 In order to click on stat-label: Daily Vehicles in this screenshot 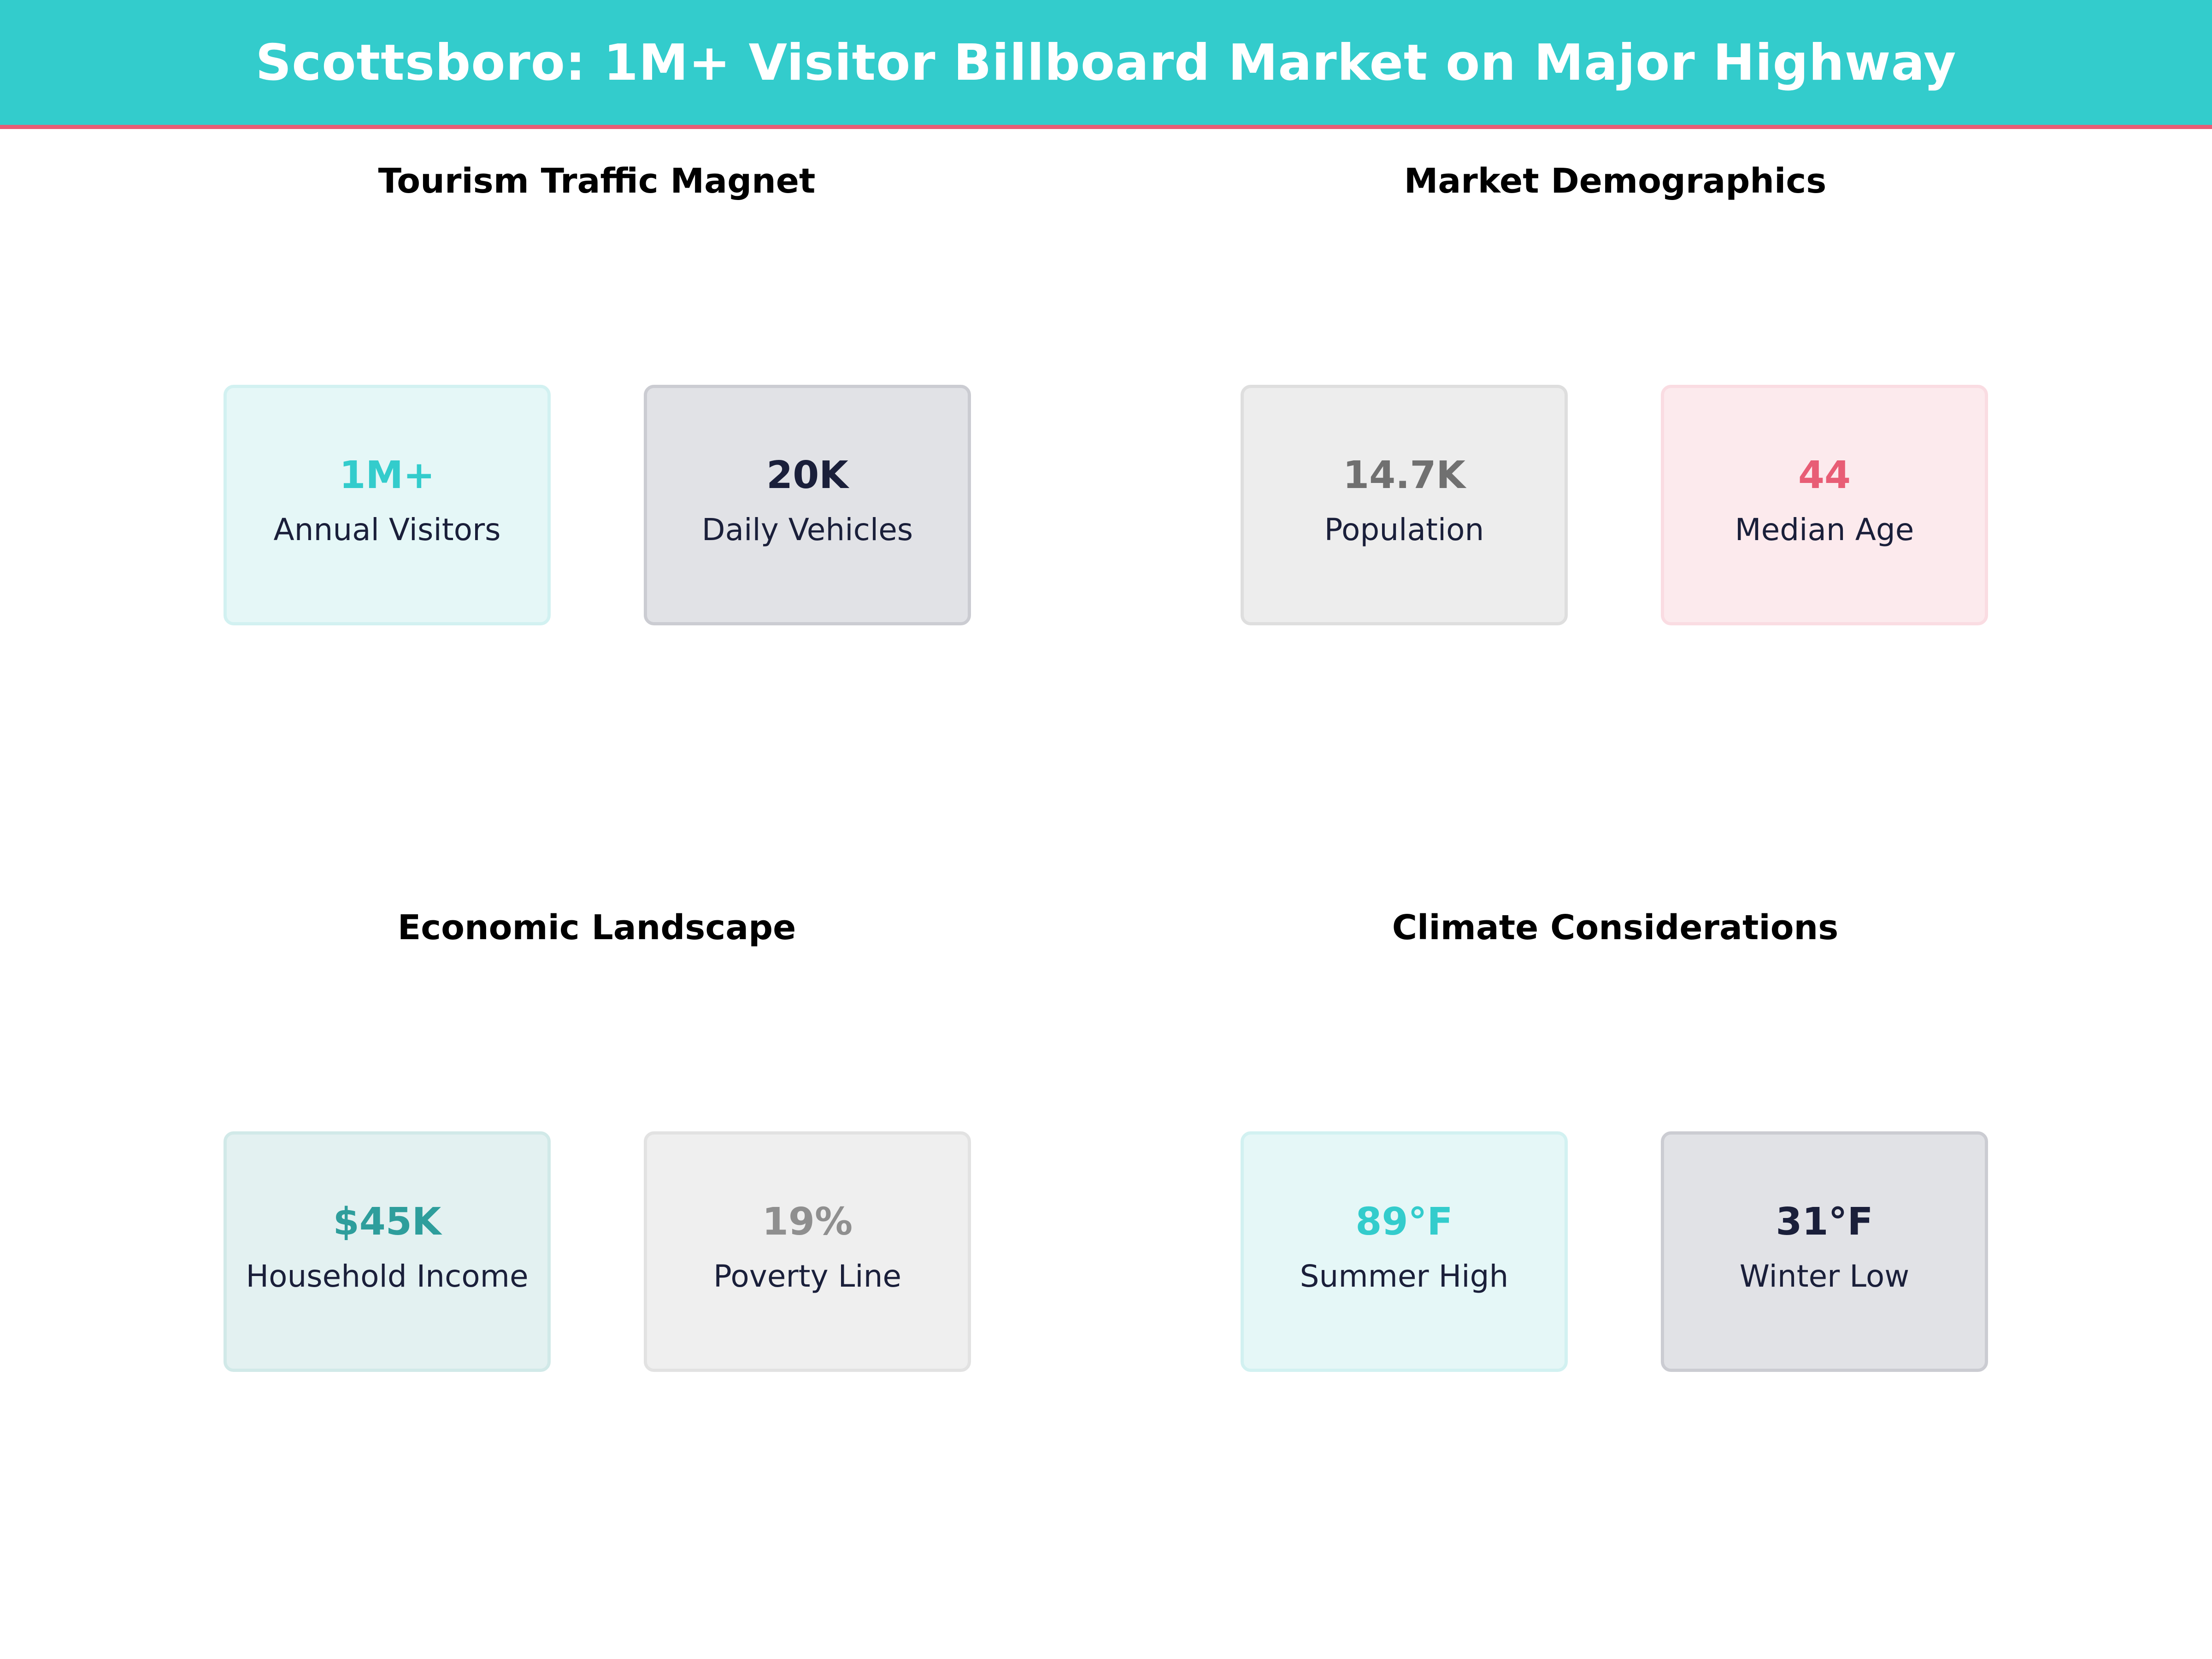, I will do `click(807, 529)`.